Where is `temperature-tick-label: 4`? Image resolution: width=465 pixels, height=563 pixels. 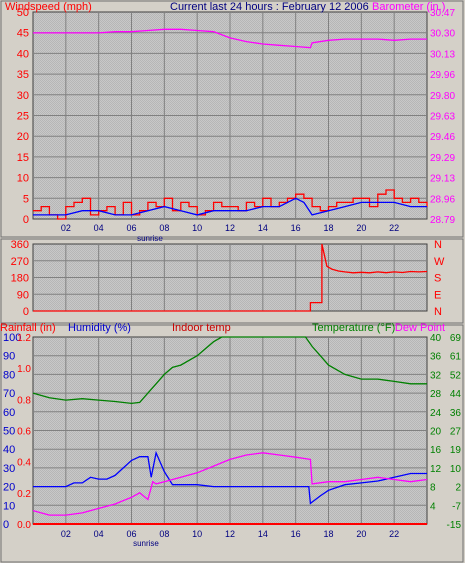
temperature-tick-label: 4 is located at coordinates (433, 506).